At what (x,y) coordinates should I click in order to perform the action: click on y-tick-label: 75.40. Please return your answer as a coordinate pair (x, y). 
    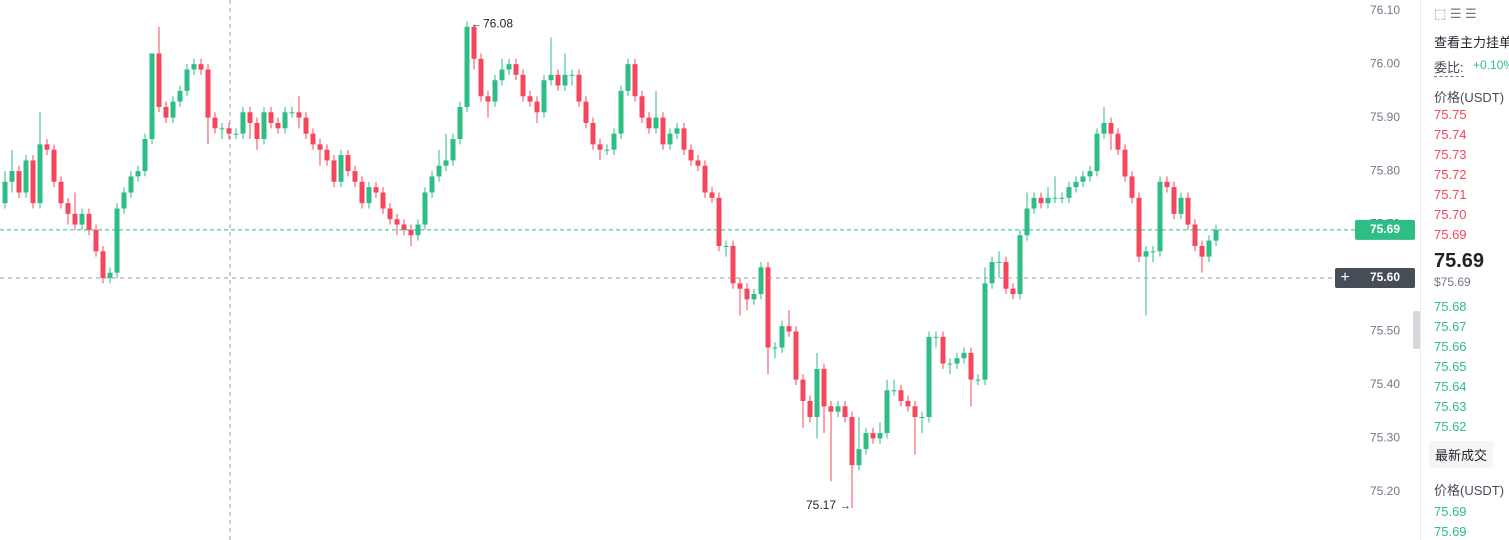
    Looking at the image, I should click on (1385, 384).